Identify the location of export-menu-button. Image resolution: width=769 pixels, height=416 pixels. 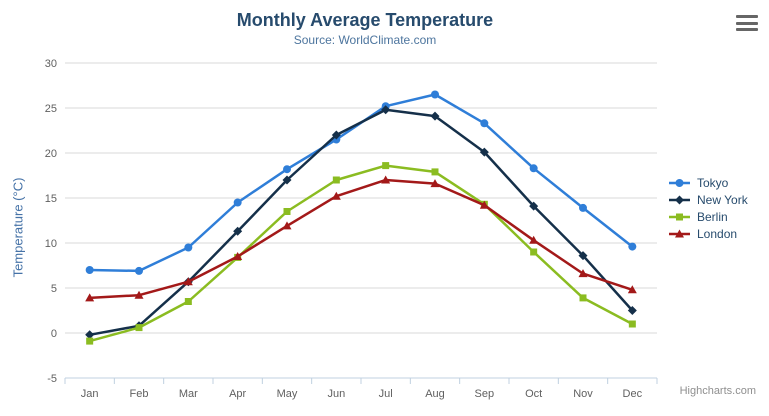
(747, 23).